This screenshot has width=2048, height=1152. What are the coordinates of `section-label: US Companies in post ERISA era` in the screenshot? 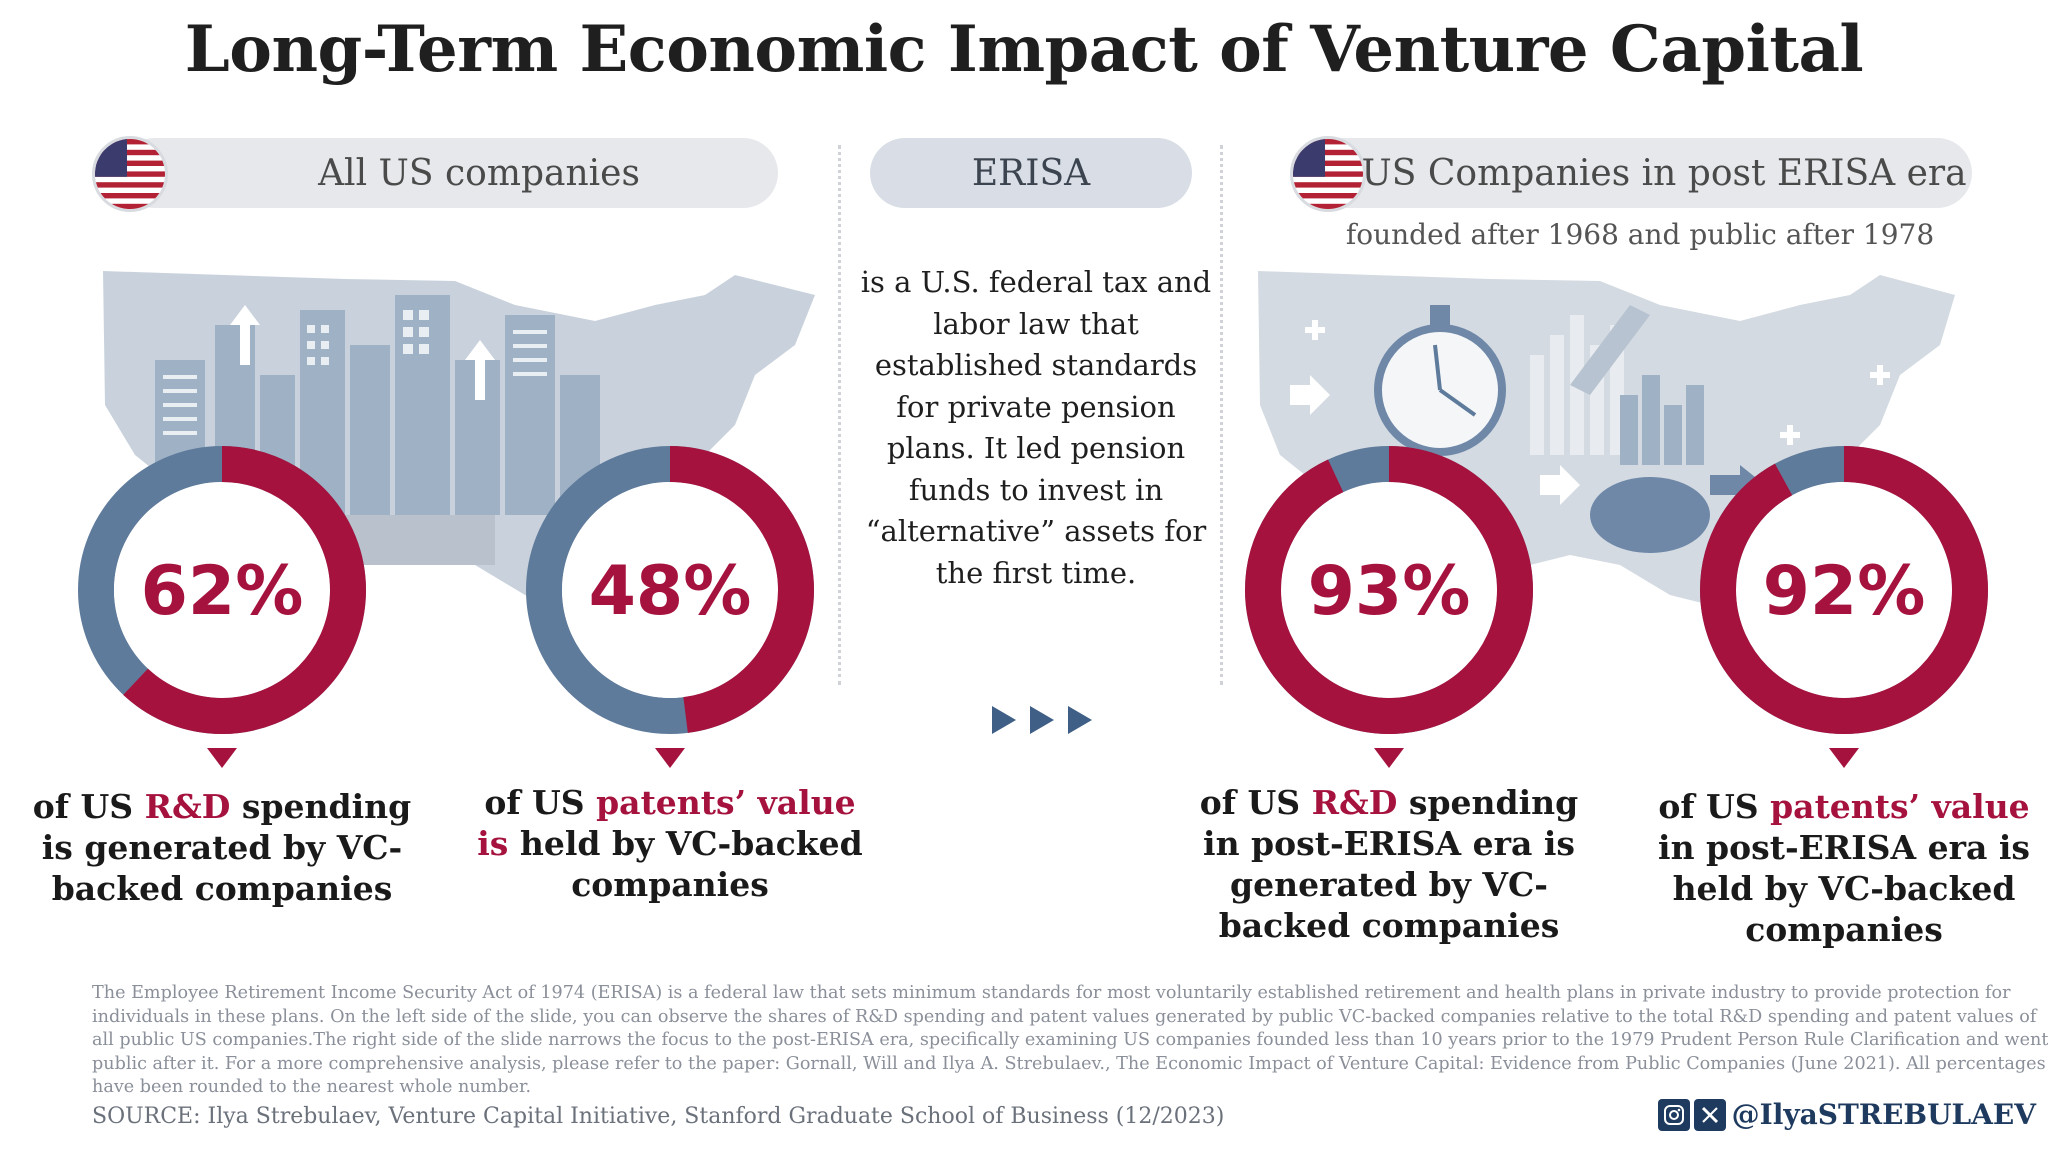 It's located at (1664, 173).